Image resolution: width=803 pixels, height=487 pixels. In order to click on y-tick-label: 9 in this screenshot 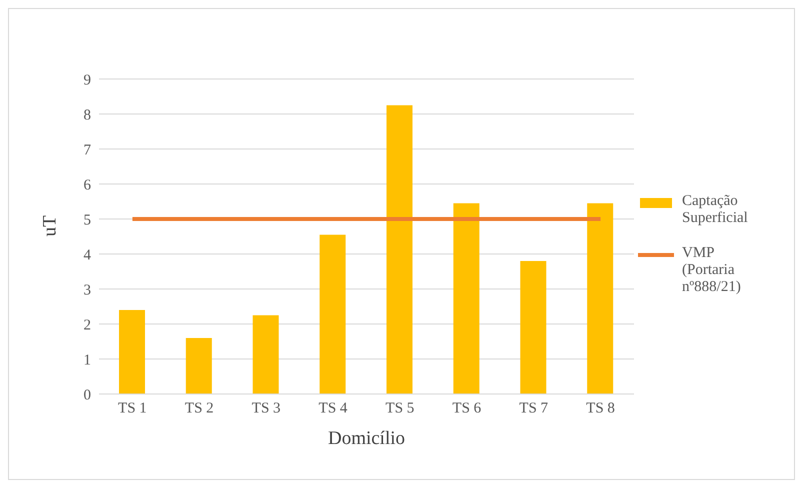, I will do `click(87, 80)`.